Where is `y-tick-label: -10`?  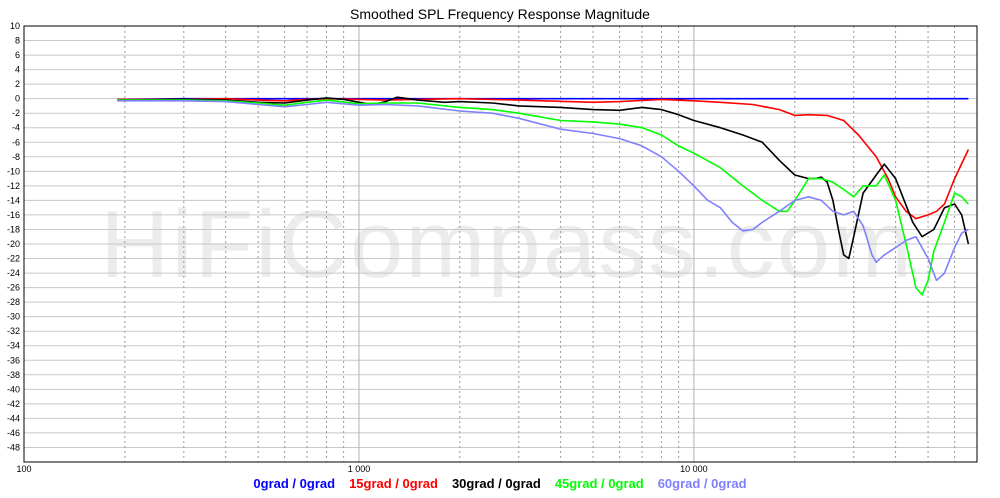
y-tick-label: -10 is located at coordinates (13, 171).